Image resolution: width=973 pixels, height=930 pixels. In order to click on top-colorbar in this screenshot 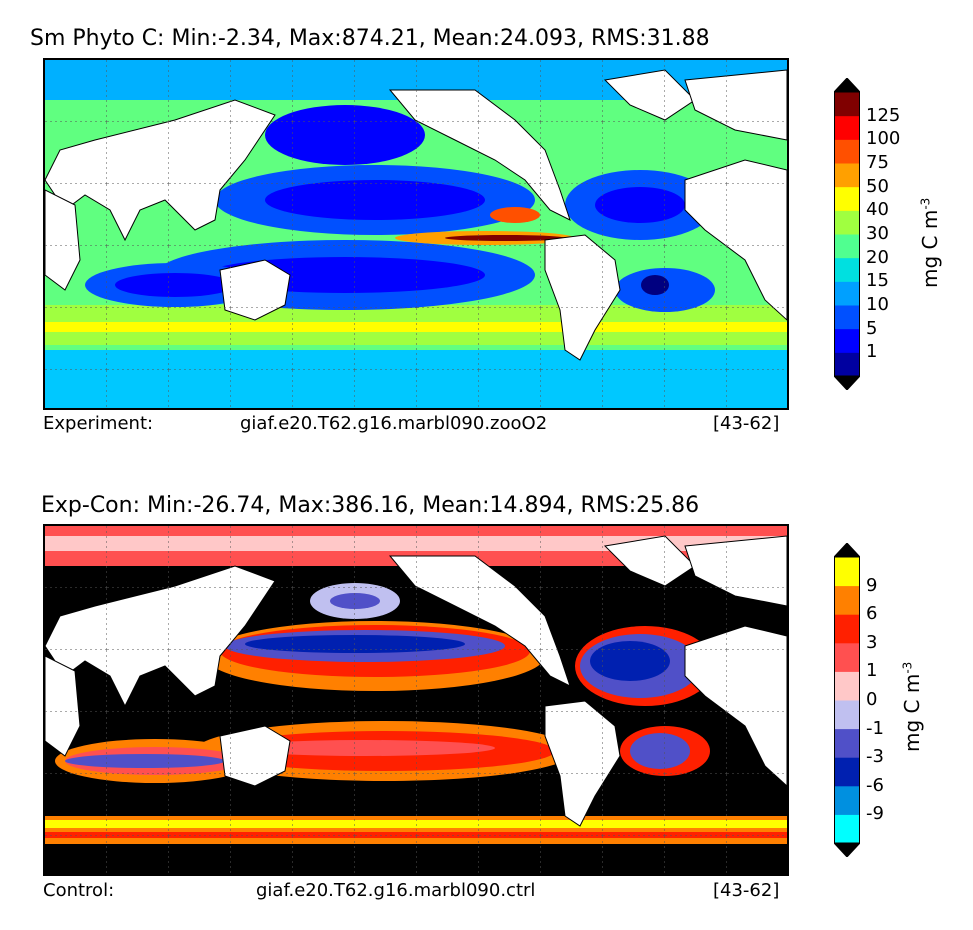, I will do `click(847, 234)`.